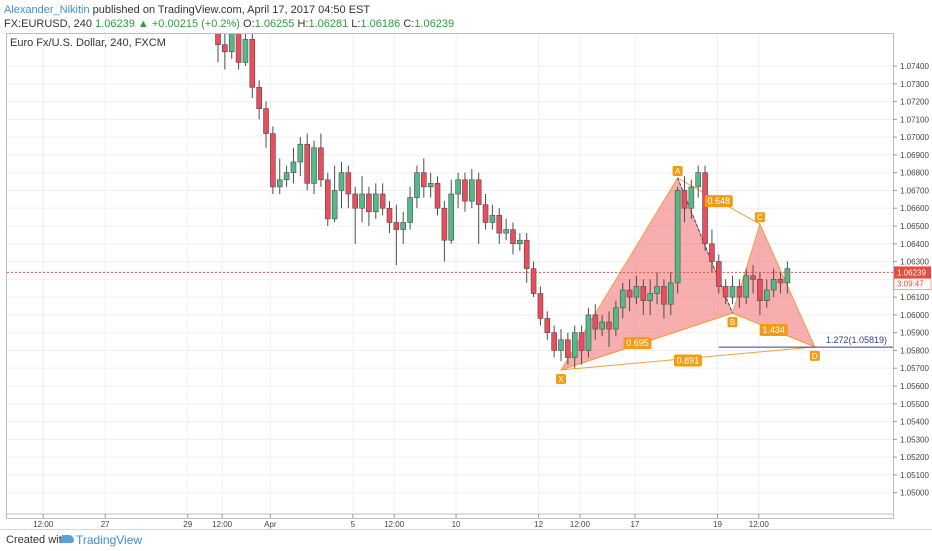 The width and height of the screenshot is (932, 551). What do you see at coordinates (760, 217) in the screenshot?
I see `pattern-point-label-c: C` at bounding box center [760, 217].